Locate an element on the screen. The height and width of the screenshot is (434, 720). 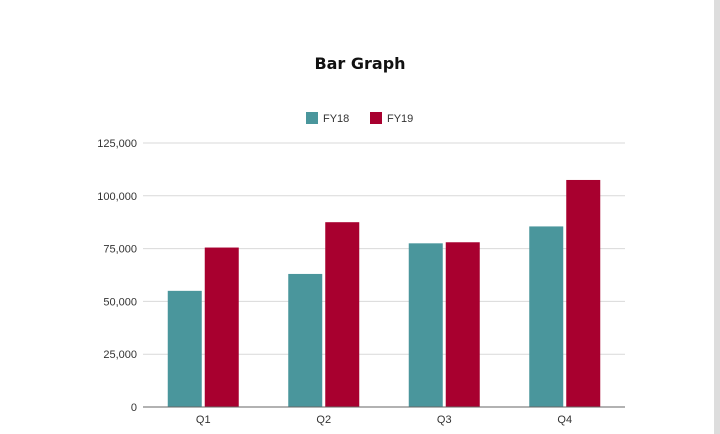
bar-fy19-q3 is located at coordinates (462, 324).